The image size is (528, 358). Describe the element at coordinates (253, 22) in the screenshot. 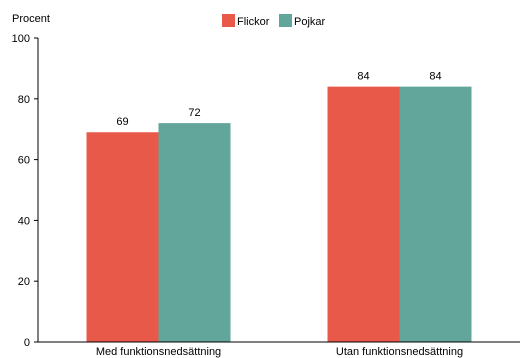

I see `legend-label-flickor: Flickor` at that location.